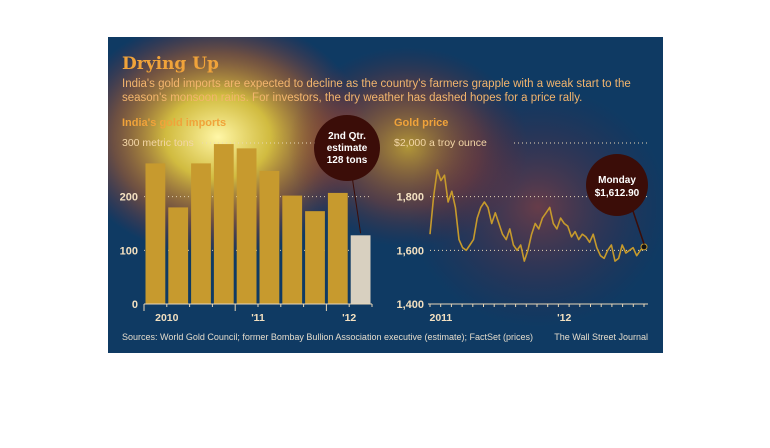 The width and height of the screenshot is (770, 448). What do you see at coordinates (347, 136) in the screenshot?
I see `imports-callout-line1: 2nd Qtr.` at bounding box center [347, 136].